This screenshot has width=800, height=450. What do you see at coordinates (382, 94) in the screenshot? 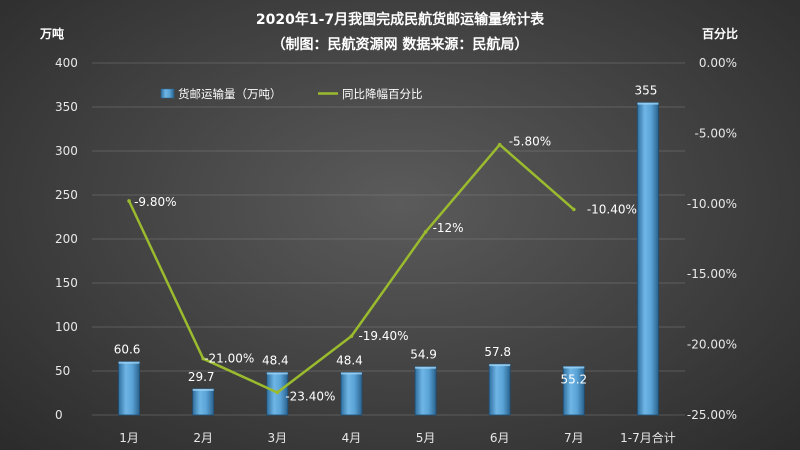
I see `legend-line-label: 同比降幅百分比` at bounding box center [382, 94].